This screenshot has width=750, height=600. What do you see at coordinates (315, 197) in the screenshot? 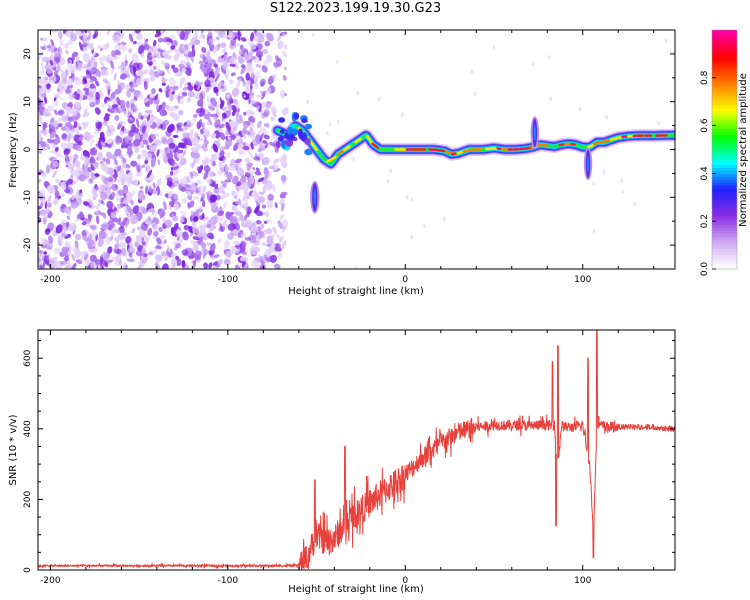
I see `isolated-blob` at bounding box center [315, 197].